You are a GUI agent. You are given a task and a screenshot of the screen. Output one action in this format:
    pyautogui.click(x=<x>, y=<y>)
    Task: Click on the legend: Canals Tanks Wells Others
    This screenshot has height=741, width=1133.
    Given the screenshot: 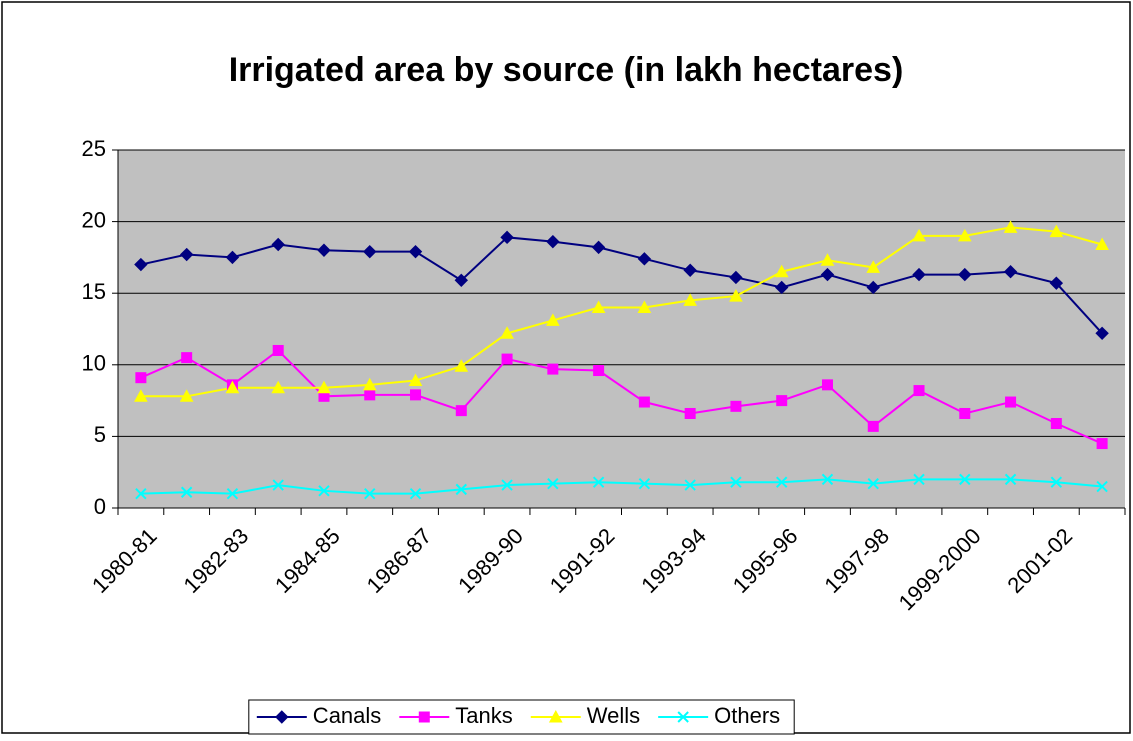 What is the action you would take?
    pyautogui.click(x=521, y=717)
    